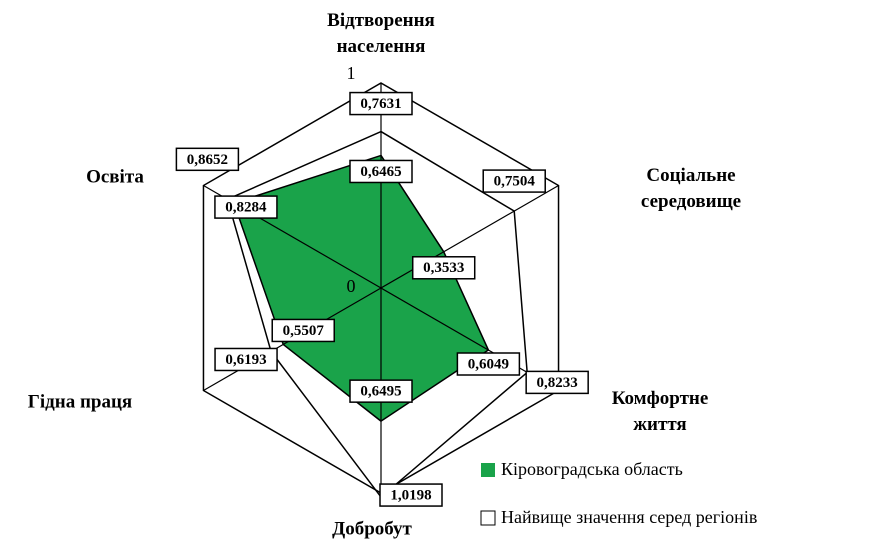 The height and width of the screenshot is (539, 896). I want to click on value-label: 0,3533, so click(443, 268).